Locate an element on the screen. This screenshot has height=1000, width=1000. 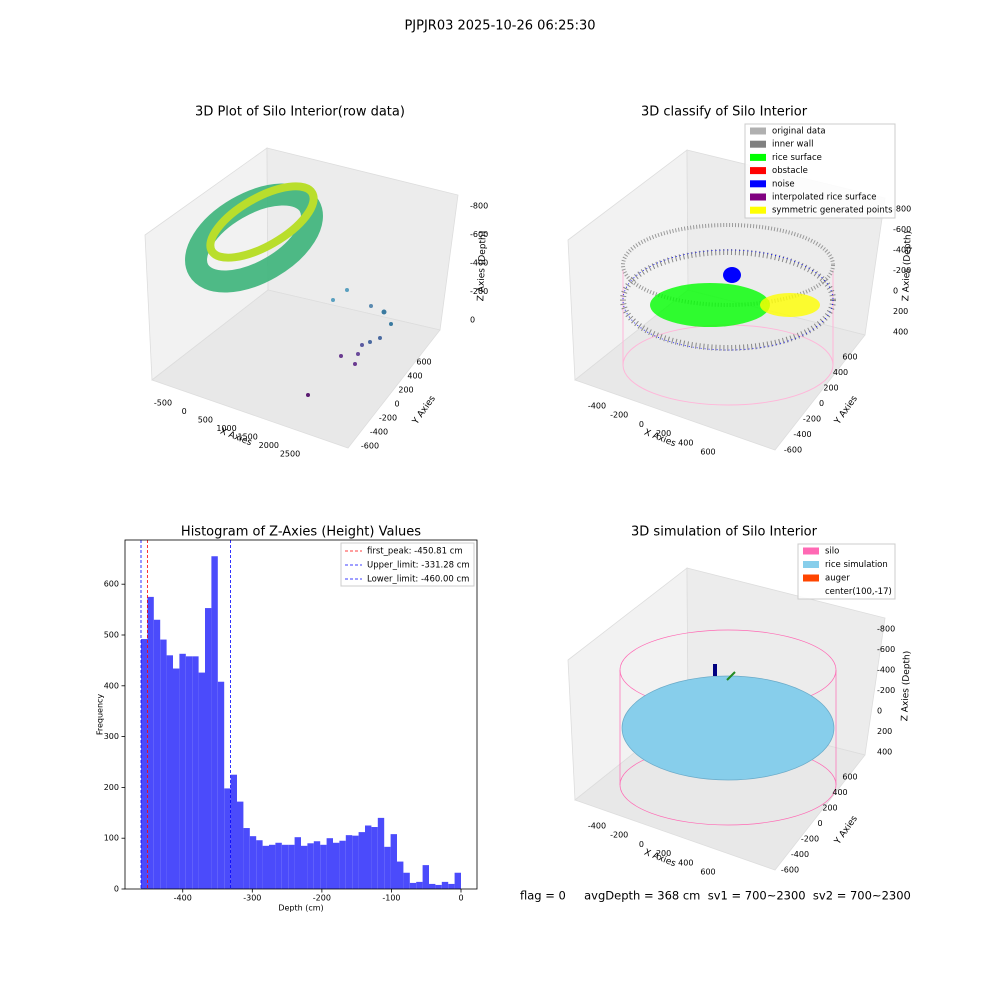
point-cloud is located at coordinates (728, 314).